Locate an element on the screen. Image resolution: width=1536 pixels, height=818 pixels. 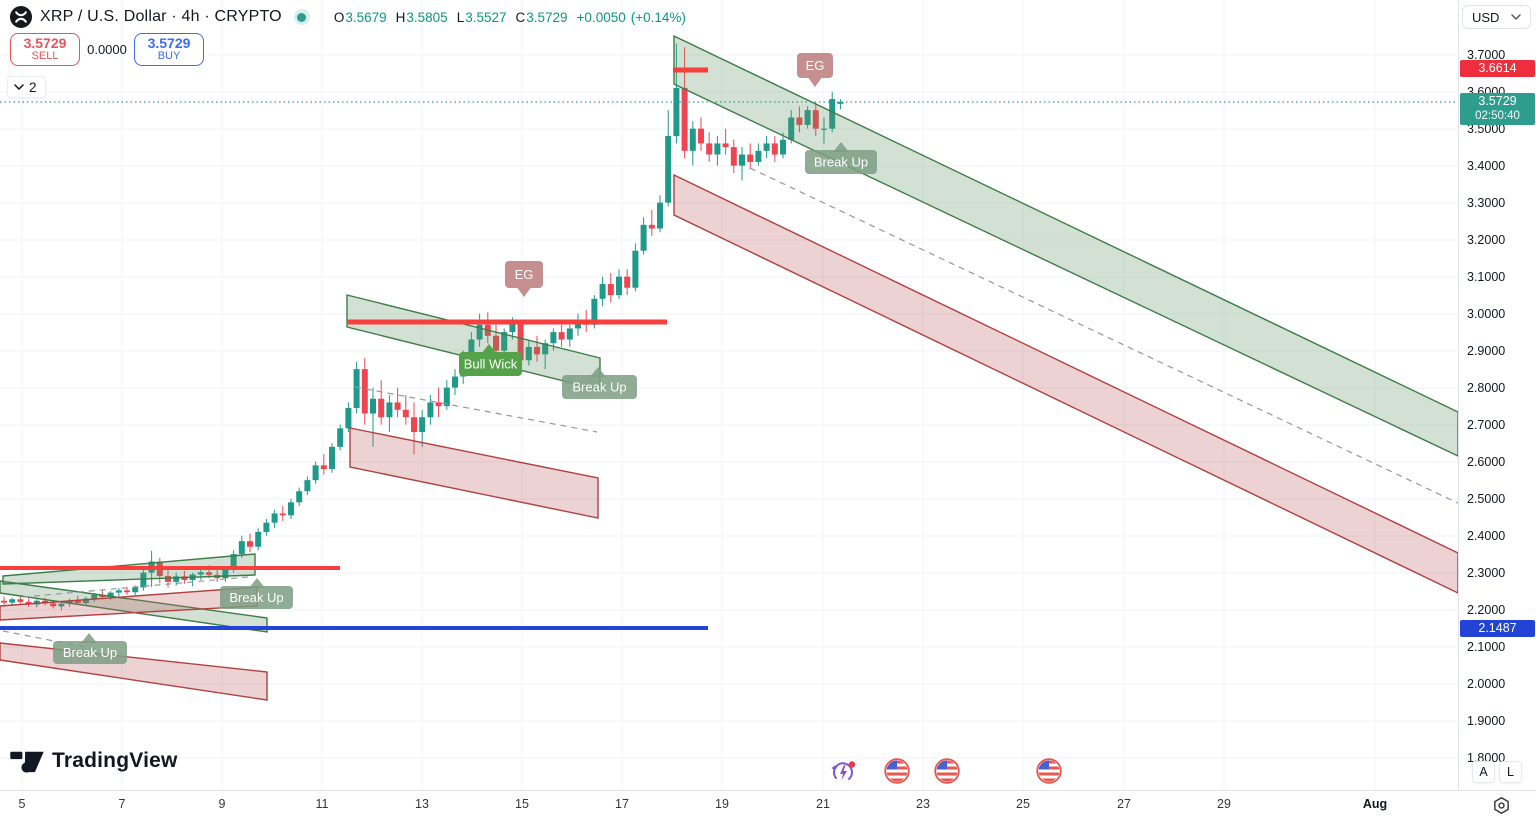
open-label: O is located at coordinates (339, 17).